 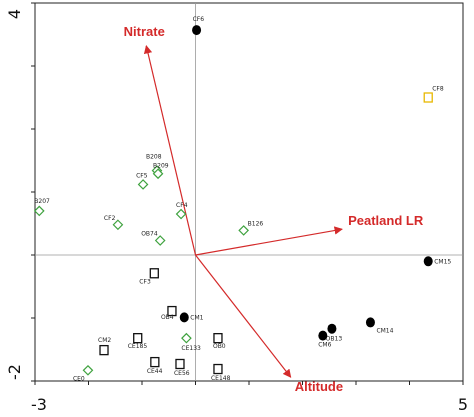 What do you see at coordinates (172, 311) in the screenshot?
I see `point-ob4` at bounding box center [172, 311].